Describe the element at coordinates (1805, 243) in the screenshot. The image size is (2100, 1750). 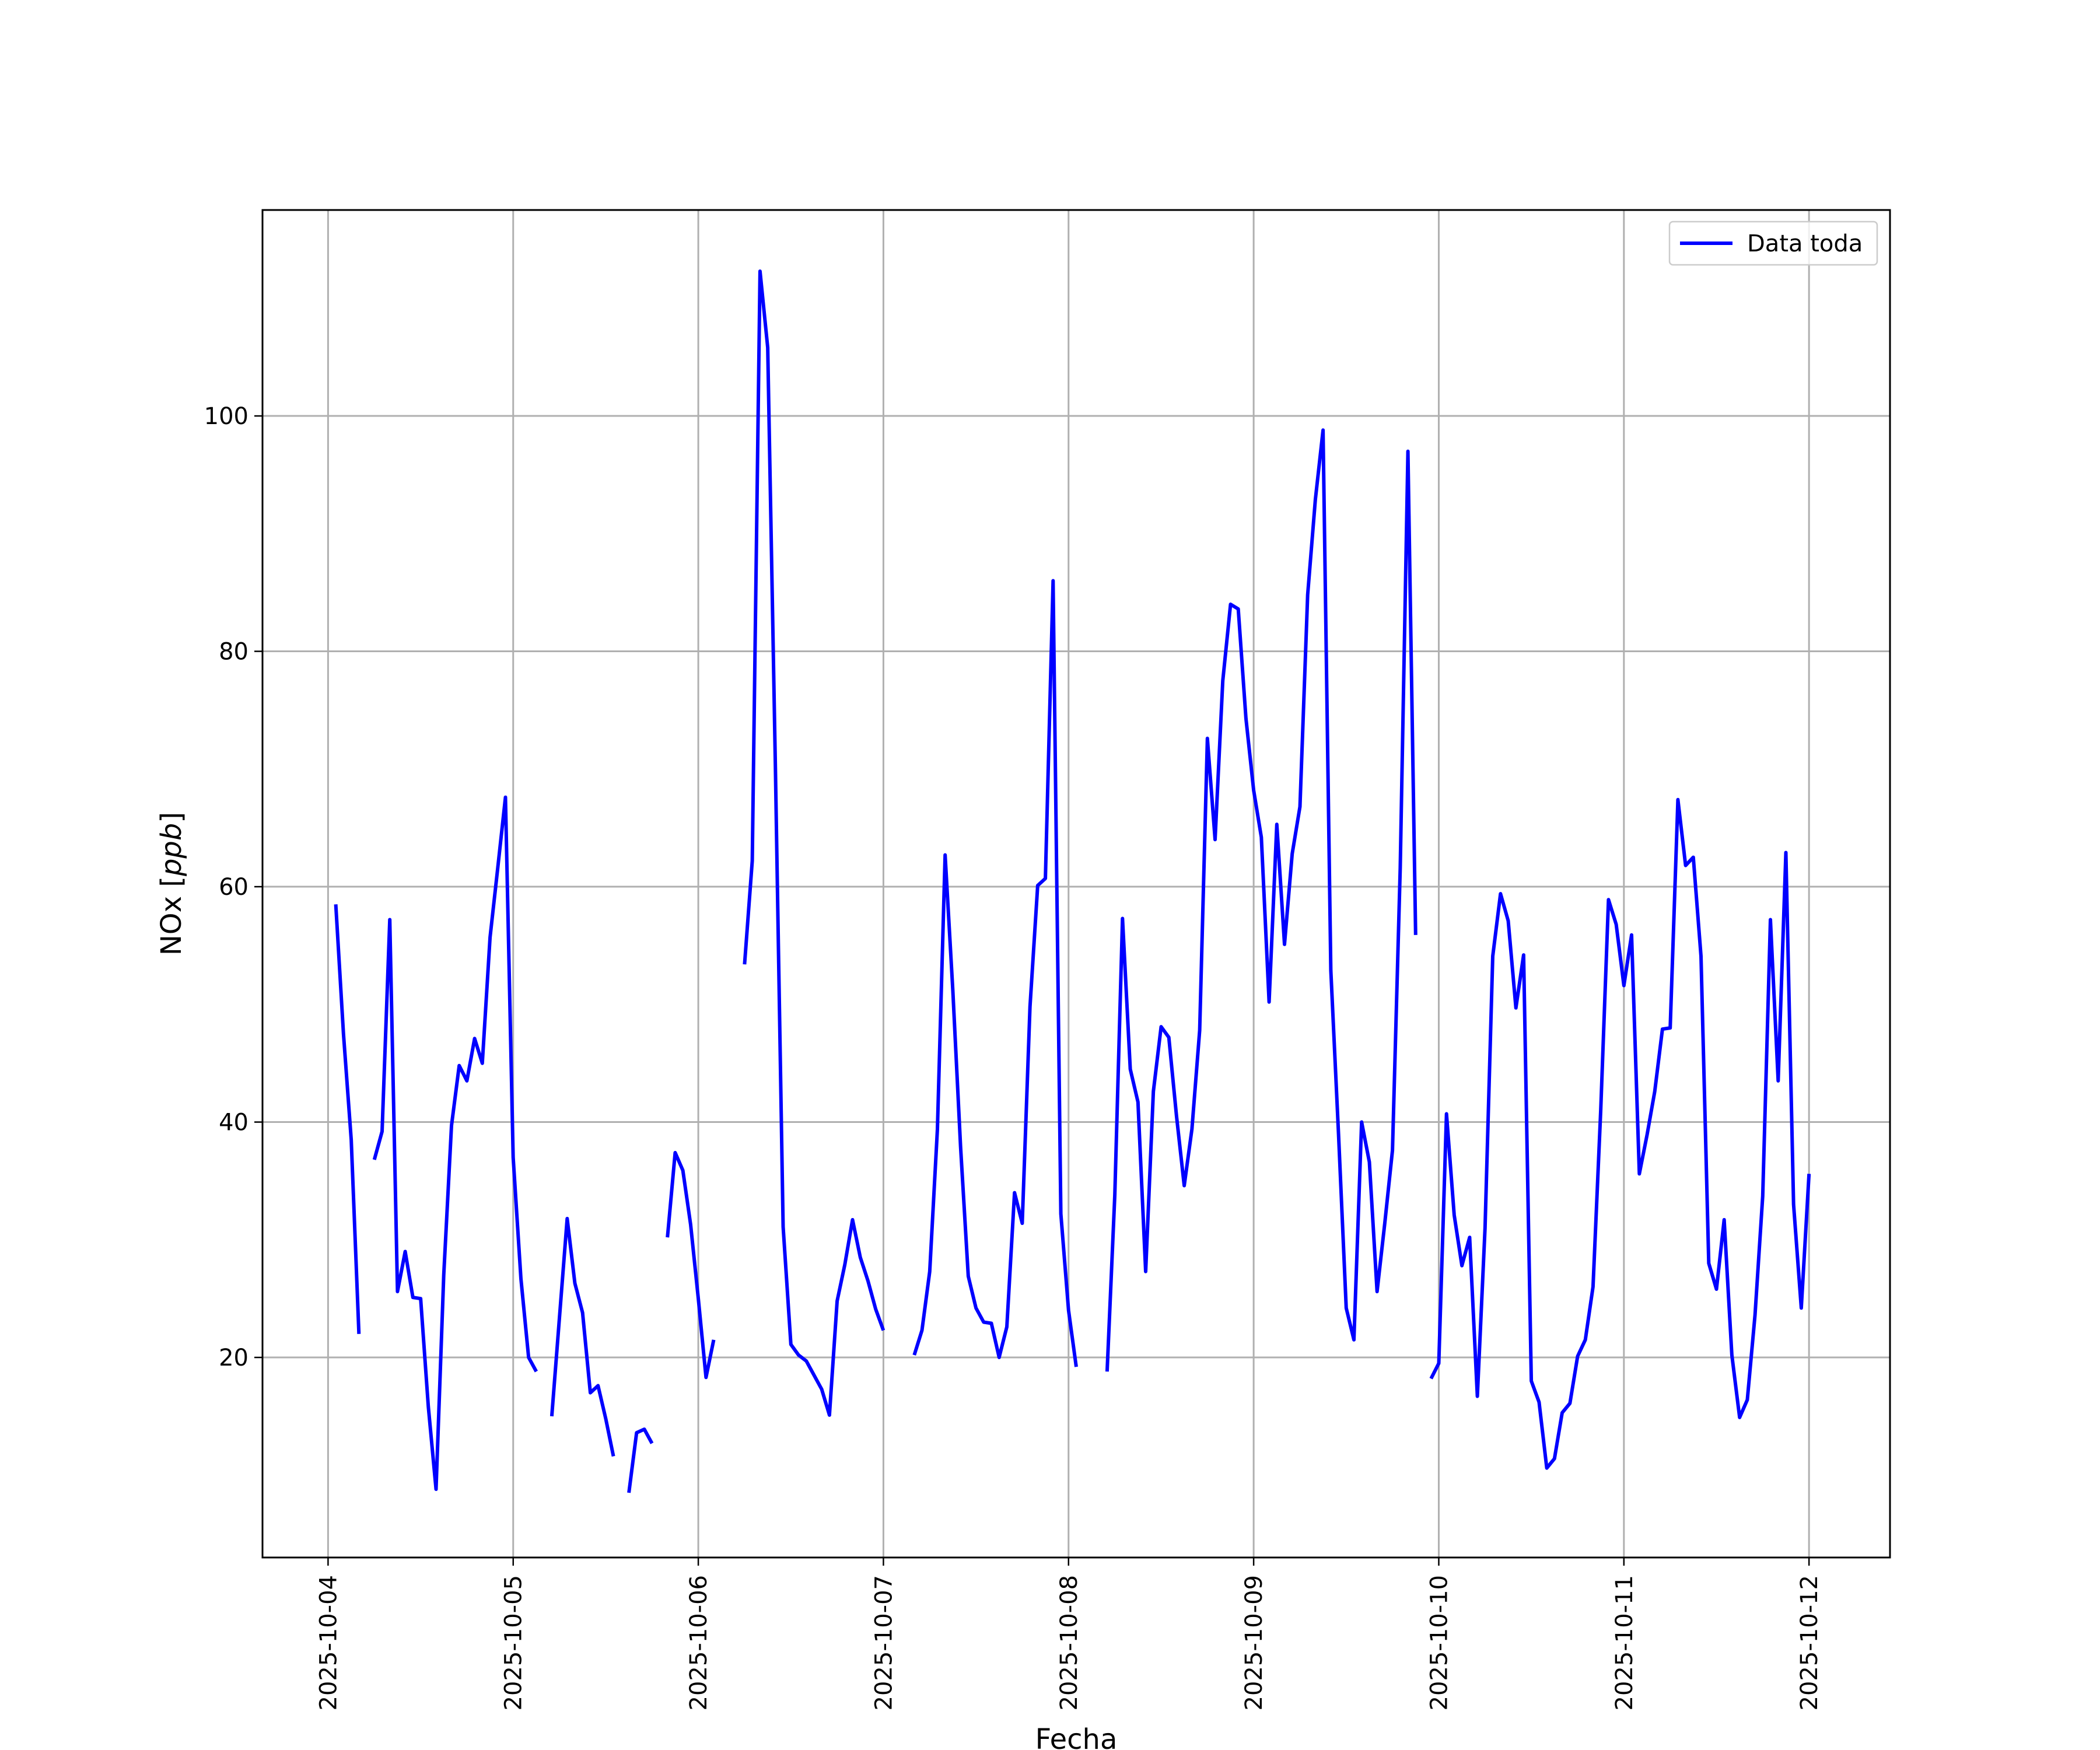
I see `legend-label: Data toda` at that location.